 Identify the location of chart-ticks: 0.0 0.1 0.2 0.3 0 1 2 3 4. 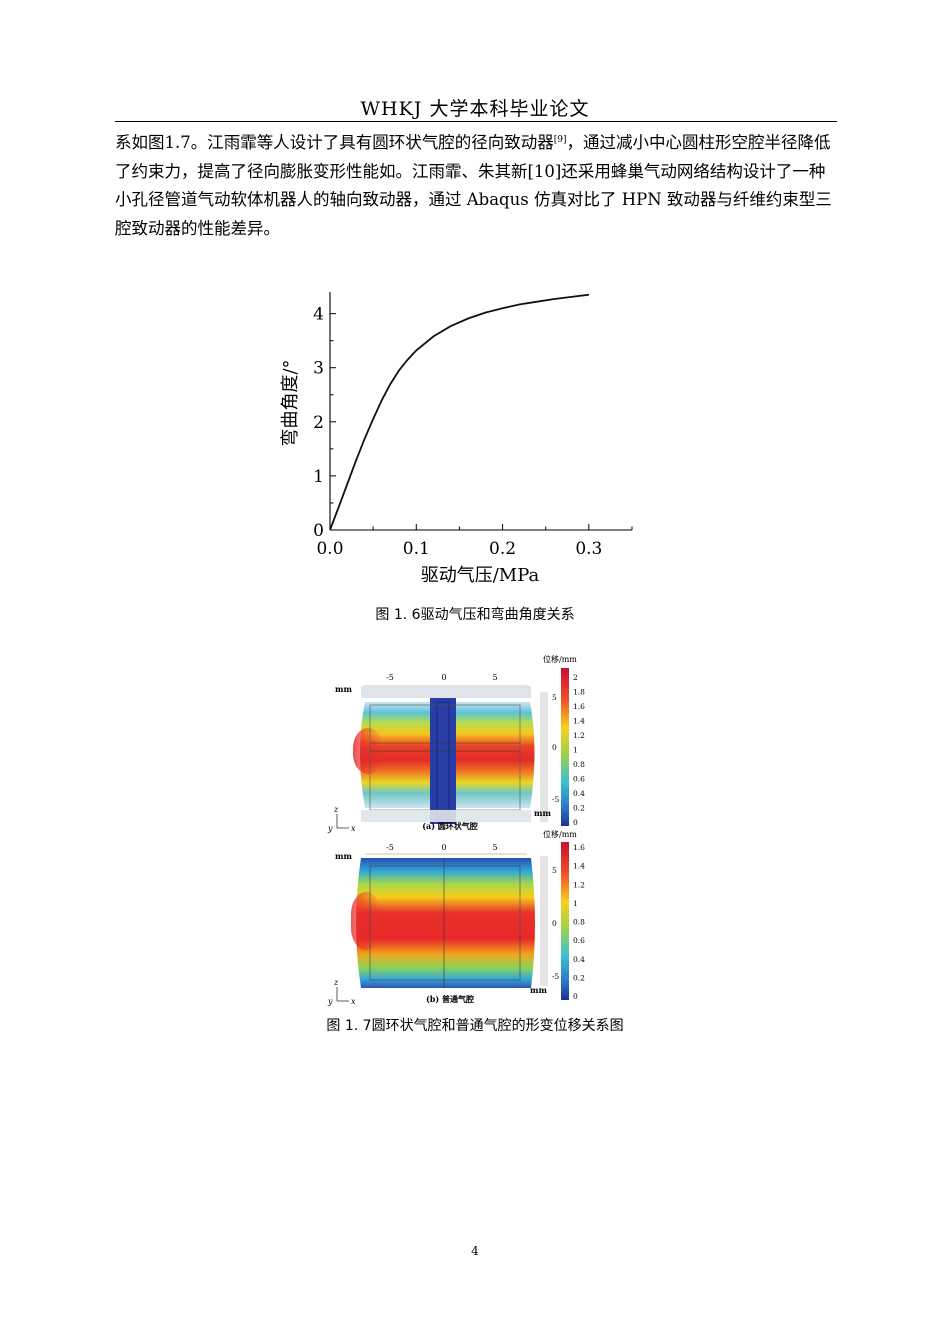
(473, 432).